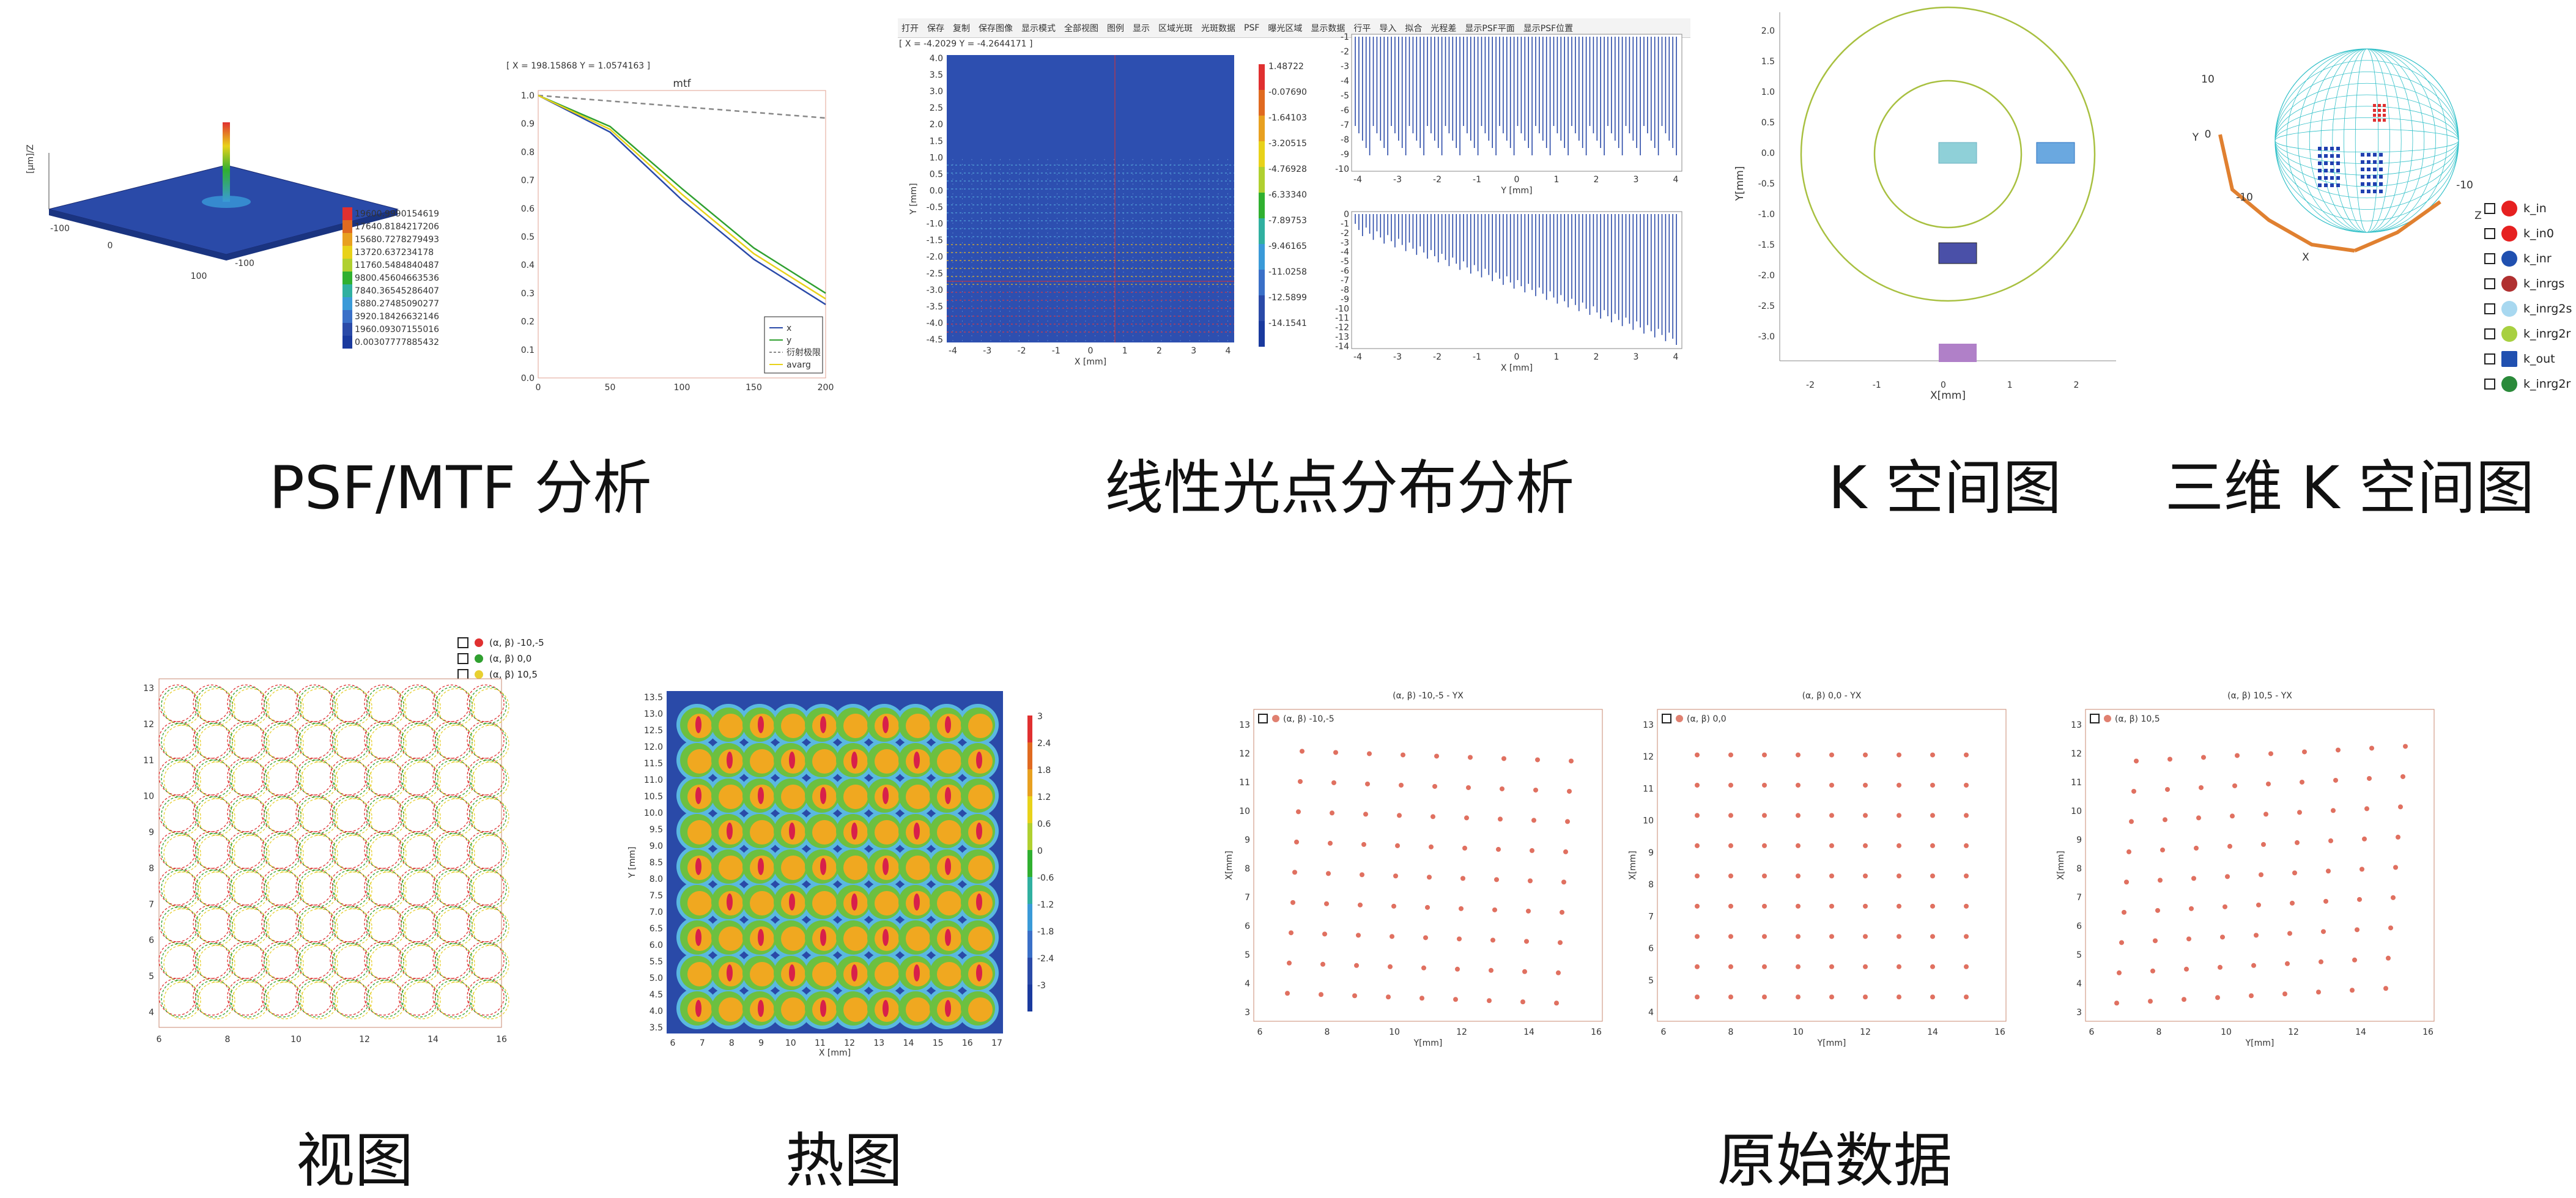  Describe the element at coordinates (1285, 28) in the screenshot. I see `toolbar-item: 曝光区域` at that location.